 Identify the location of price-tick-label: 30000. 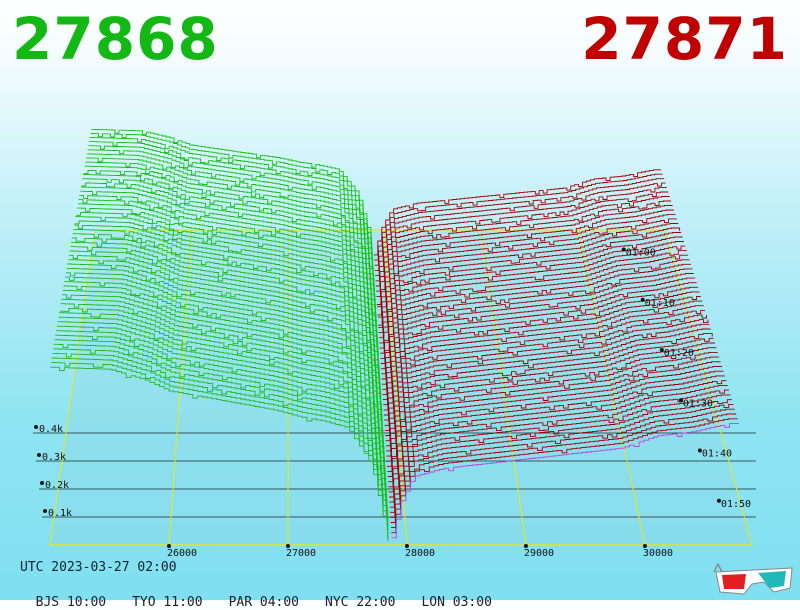
(658, 553).